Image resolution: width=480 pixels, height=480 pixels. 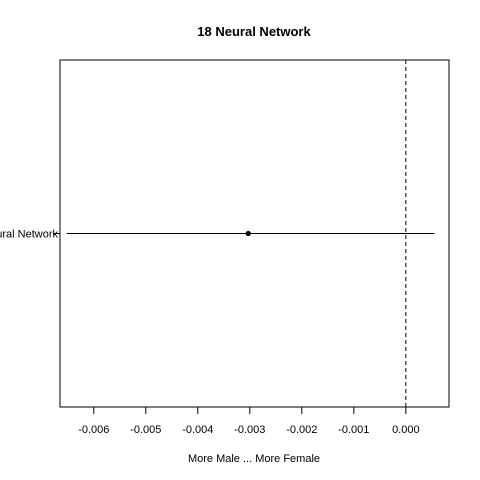 What do you see at coordinates (301, 430) in the screenshot?
I see `x-tick-label: -0.002` at bounding box center [301, 430].